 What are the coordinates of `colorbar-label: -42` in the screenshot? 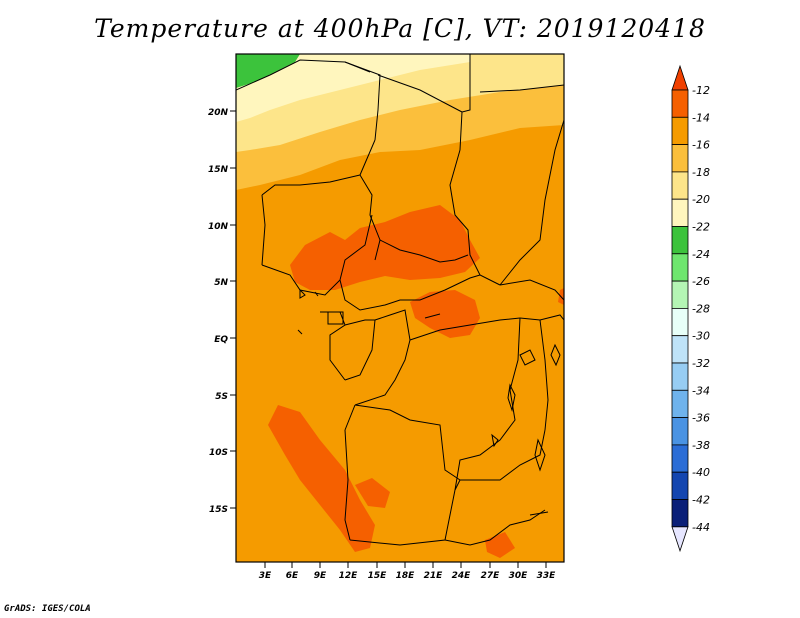 It's located at (701, 500).